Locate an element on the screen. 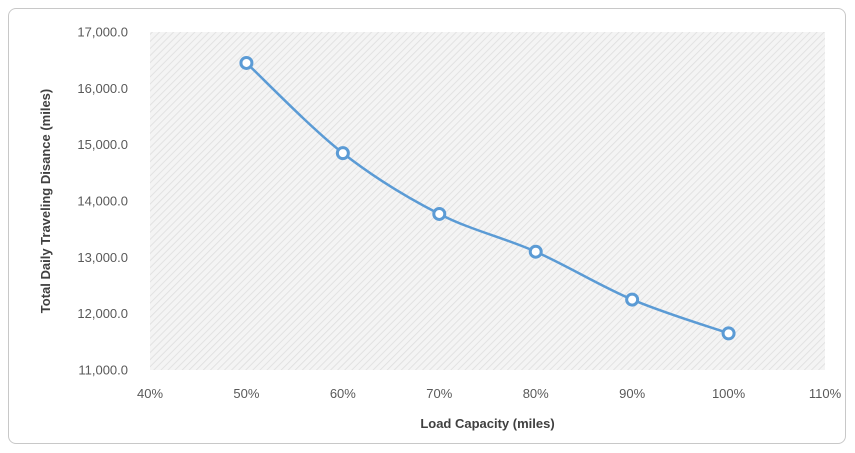 Image resolution: width=855 pixels, height=453 pixels. y-tick-label: 11,000.0 is located at coordinates (103, 370).